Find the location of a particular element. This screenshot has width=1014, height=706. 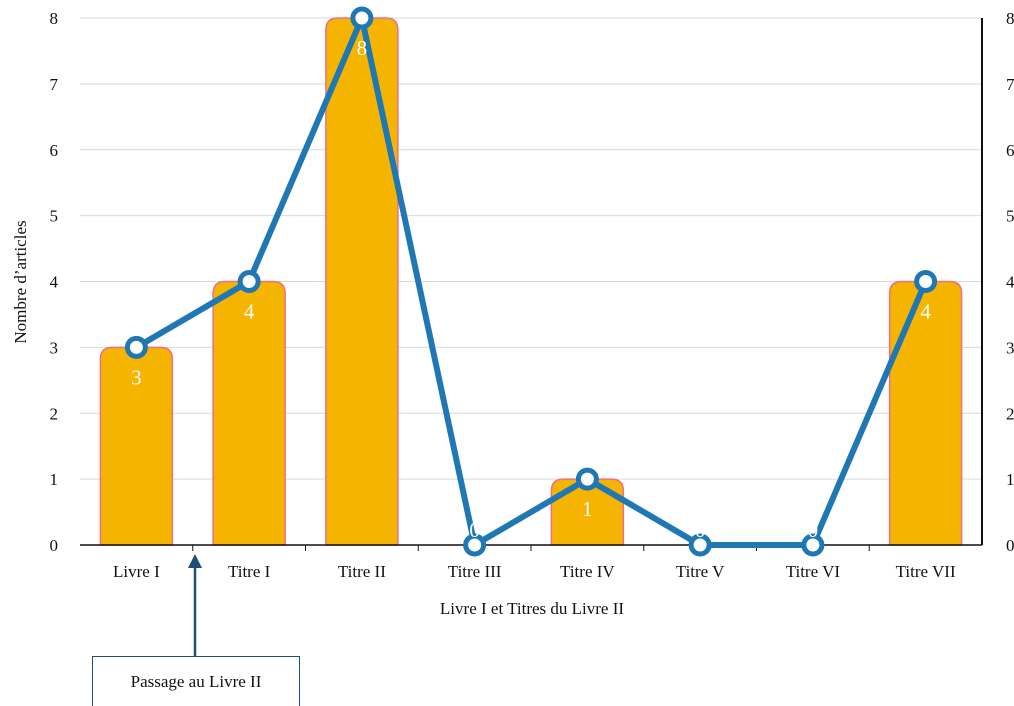

y-tick-label: 7 is located at coordinates (54, 84).